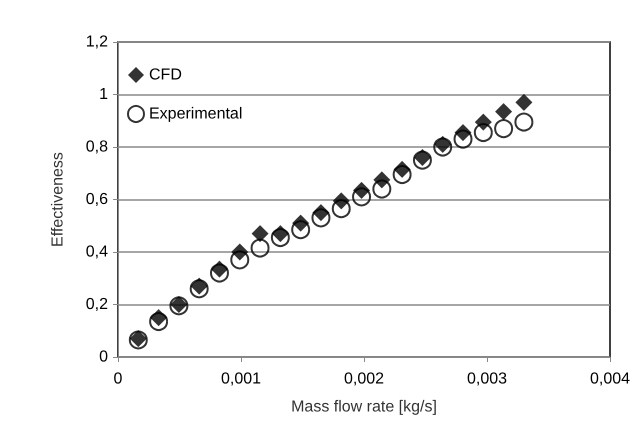 The width and height of the screenshot is (639, 447). What do you see at coordinates (118, 379) in the screenshot?
I see `x-tick-label: 0` at bounding box center [118, 379].